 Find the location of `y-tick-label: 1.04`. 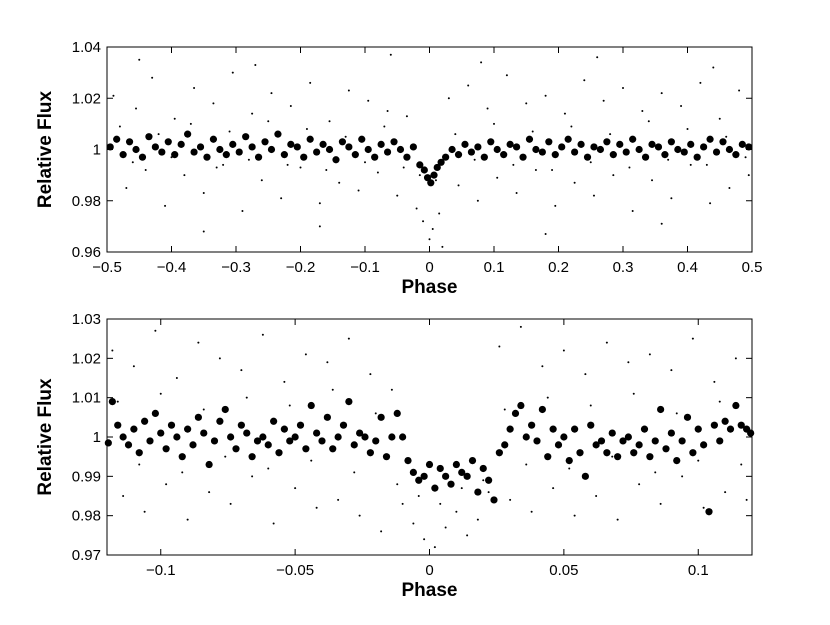

y-tick-label: 1.04 is located at coordinates (86, 47).